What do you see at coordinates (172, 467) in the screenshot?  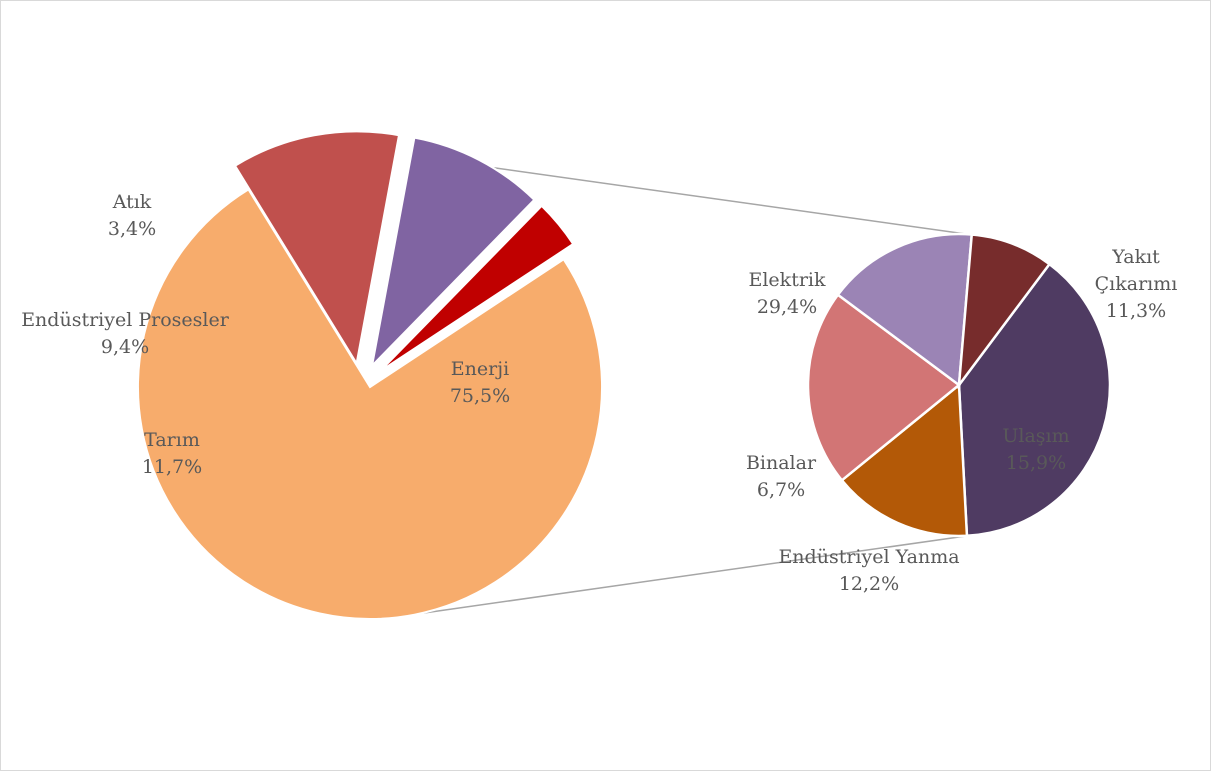 I see `main-value-text: 11,7%` at bounding box center [172, 467].